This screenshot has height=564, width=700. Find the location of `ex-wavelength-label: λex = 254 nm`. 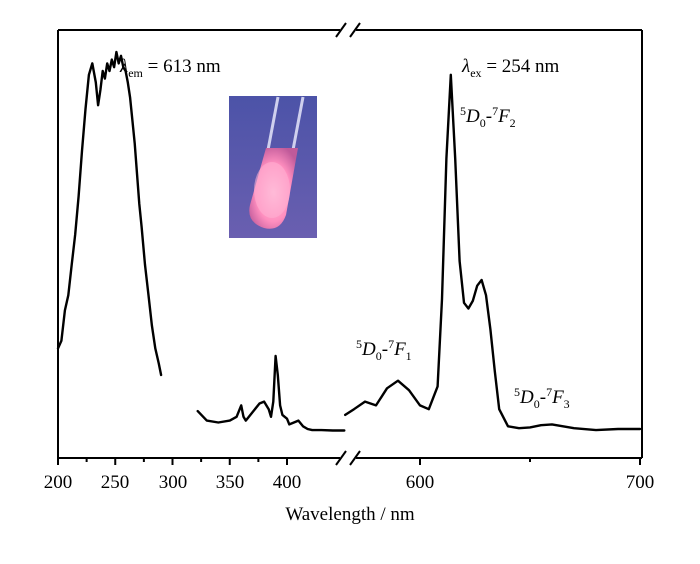

ex-wavelength-label: λex = 254 nm is located at coordinates (510, 68).